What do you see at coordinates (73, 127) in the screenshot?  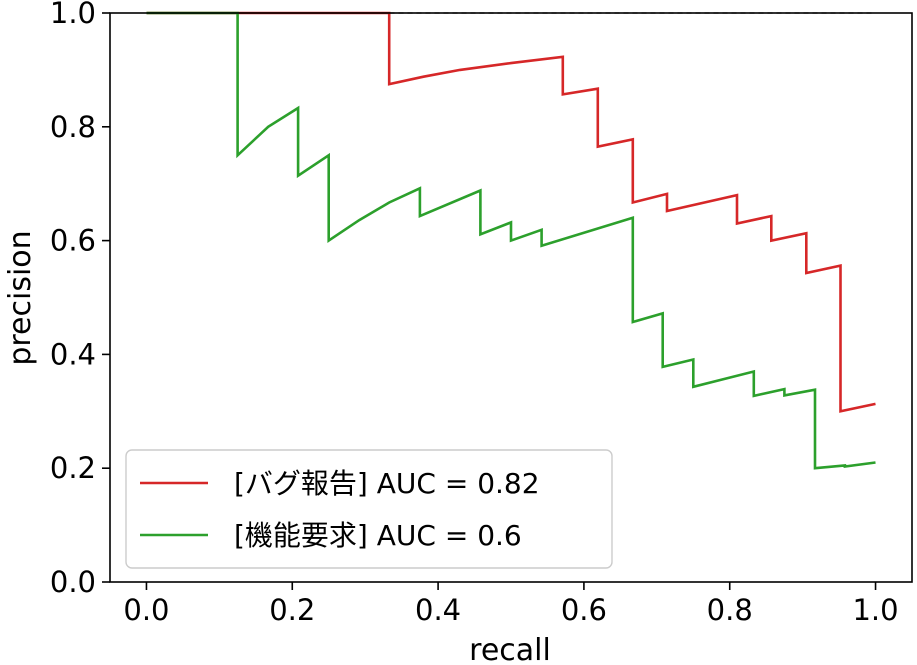 I see `y-tick-label: 0.8` at bounding box center [73, 127].